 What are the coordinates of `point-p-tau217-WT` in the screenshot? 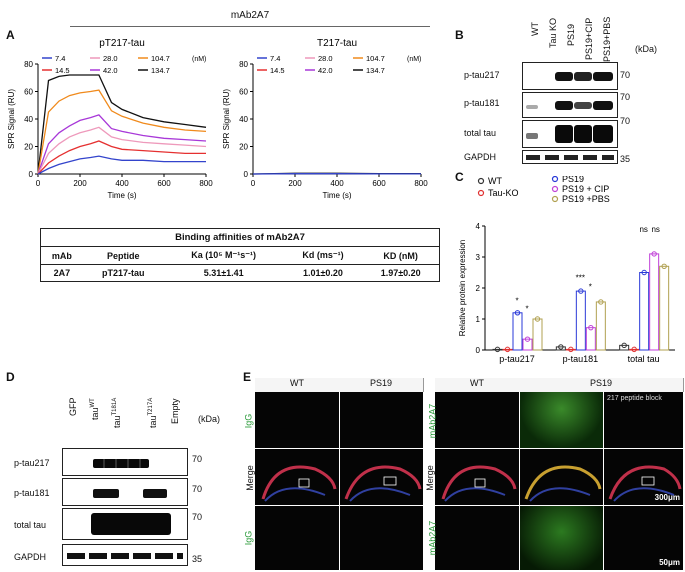 It's located at (497, 349).